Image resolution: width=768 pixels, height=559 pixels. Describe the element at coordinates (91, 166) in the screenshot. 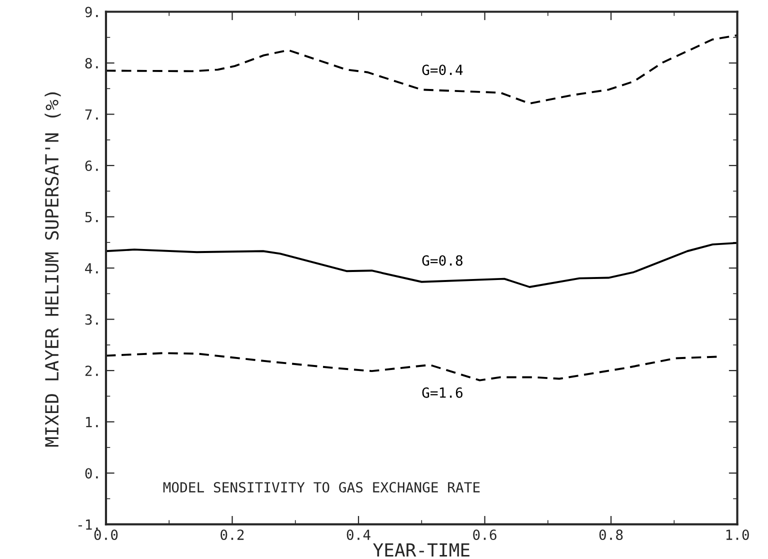

I see `y-tick-label: 6.` at that location.